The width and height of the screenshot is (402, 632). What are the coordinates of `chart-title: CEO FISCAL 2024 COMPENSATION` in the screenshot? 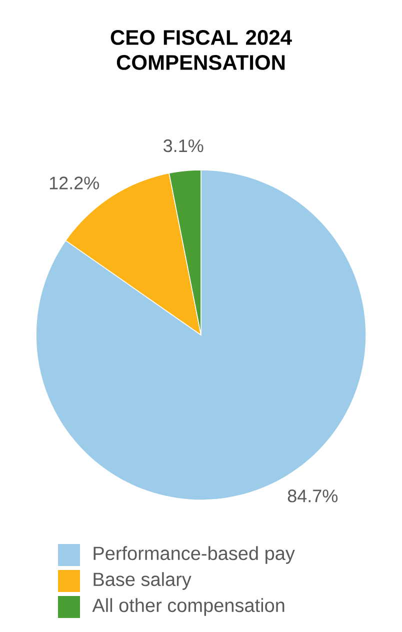 It's located at (201, 50).